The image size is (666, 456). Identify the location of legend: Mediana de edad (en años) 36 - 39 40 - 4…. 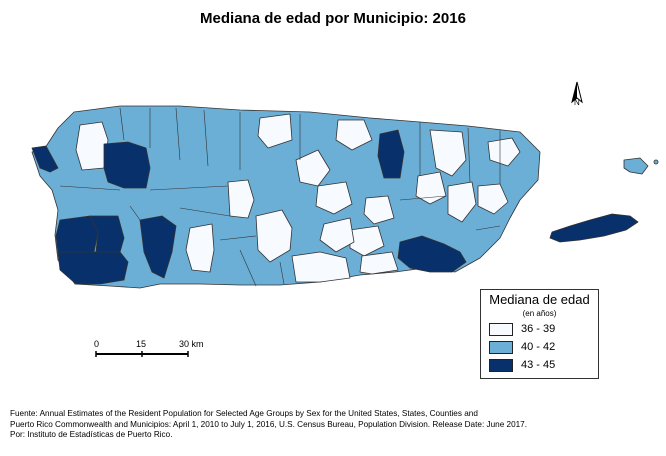
(539, 334).